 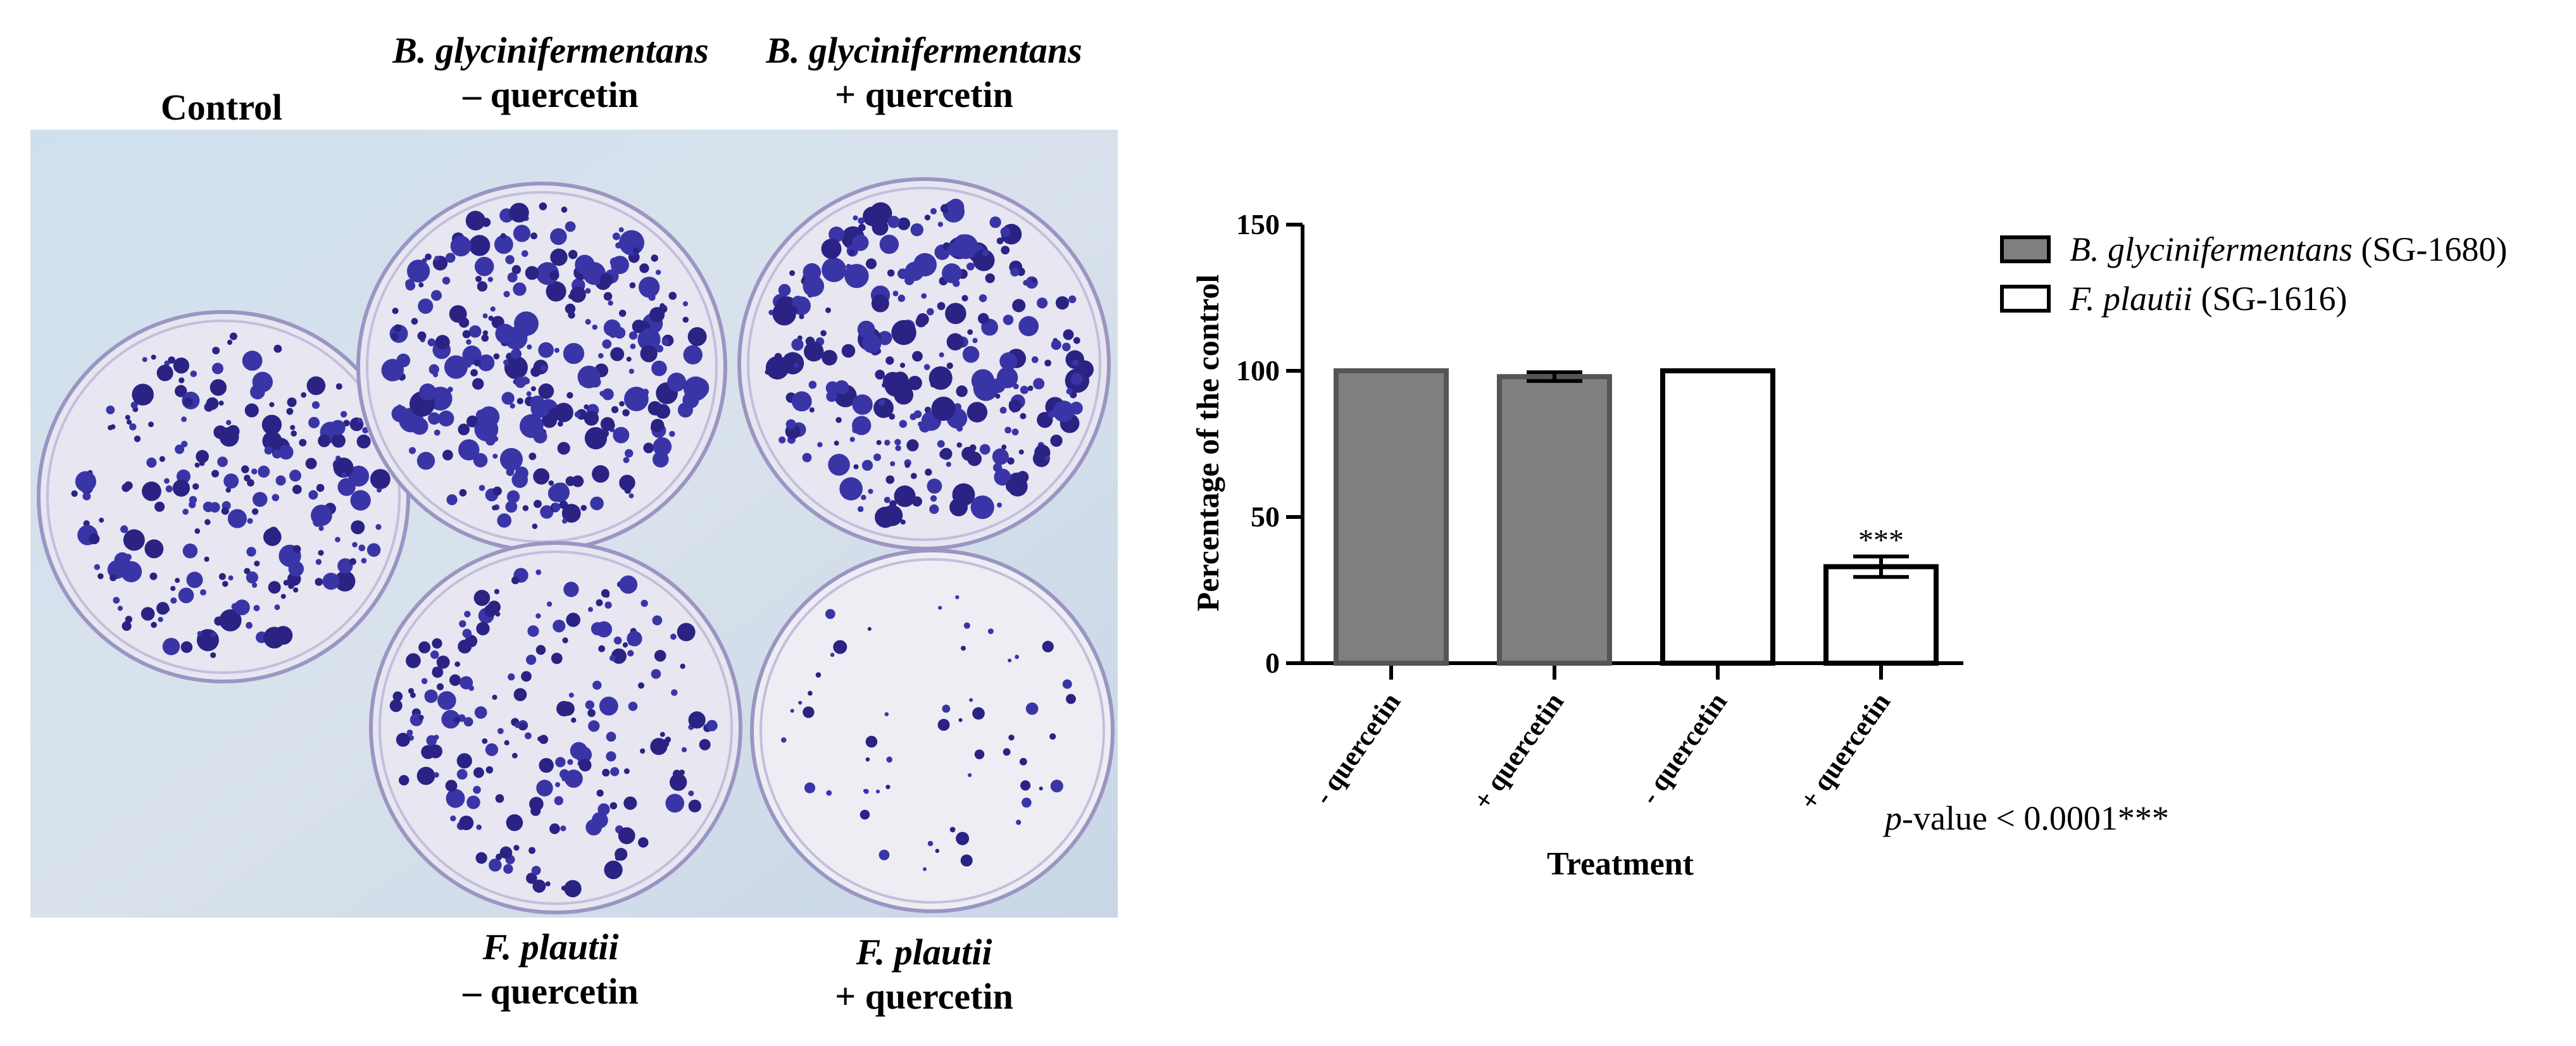 What do you see at coordinates (222, 108) in the screenshot?
I see `control-label: Control` at bounding box center [222, 108].